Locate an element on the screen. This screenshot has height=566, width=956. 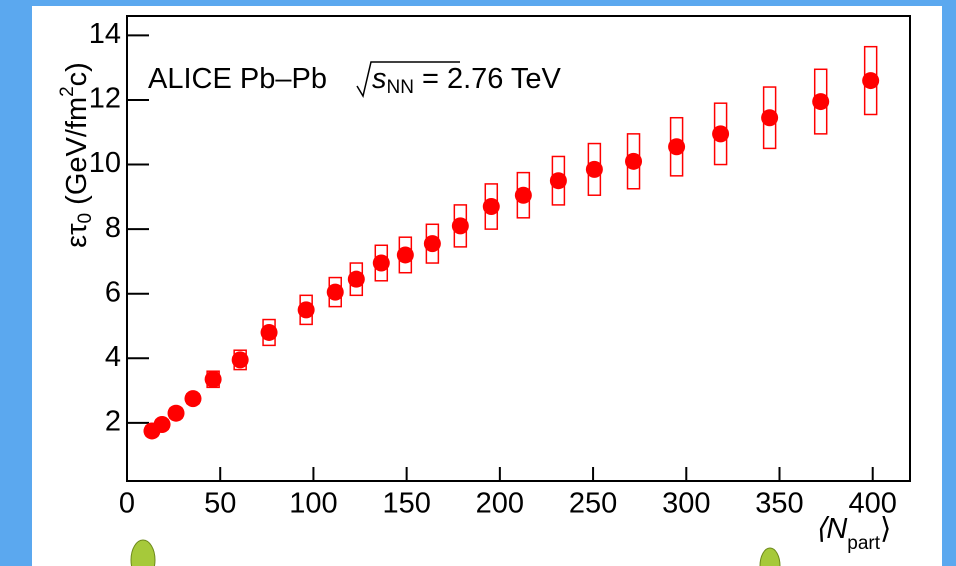
x-label-text: ⟩ is located at coordinates (885, 529).